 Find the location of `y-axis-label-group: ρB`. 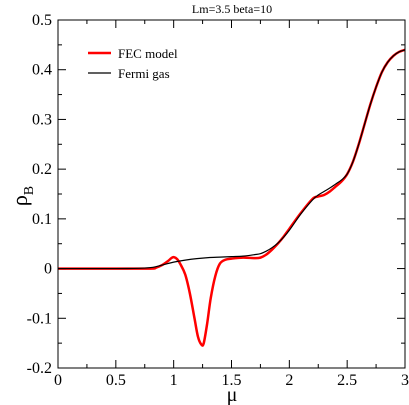

y-axis-label-group: ρB is located at coordinates (22, 196).